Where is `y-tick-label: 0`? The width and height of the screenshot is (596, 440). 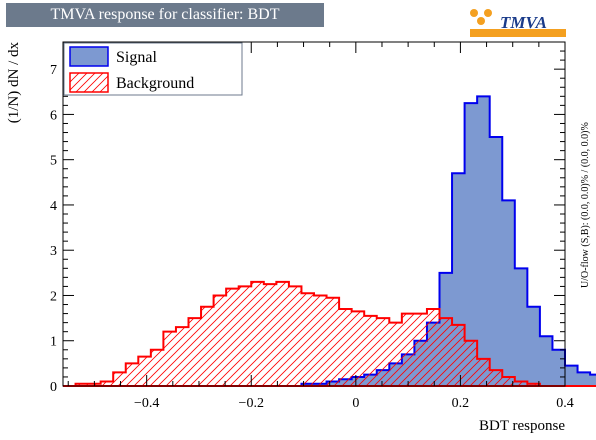 y-tick-label: 0 is located at coordinates (53, 387).